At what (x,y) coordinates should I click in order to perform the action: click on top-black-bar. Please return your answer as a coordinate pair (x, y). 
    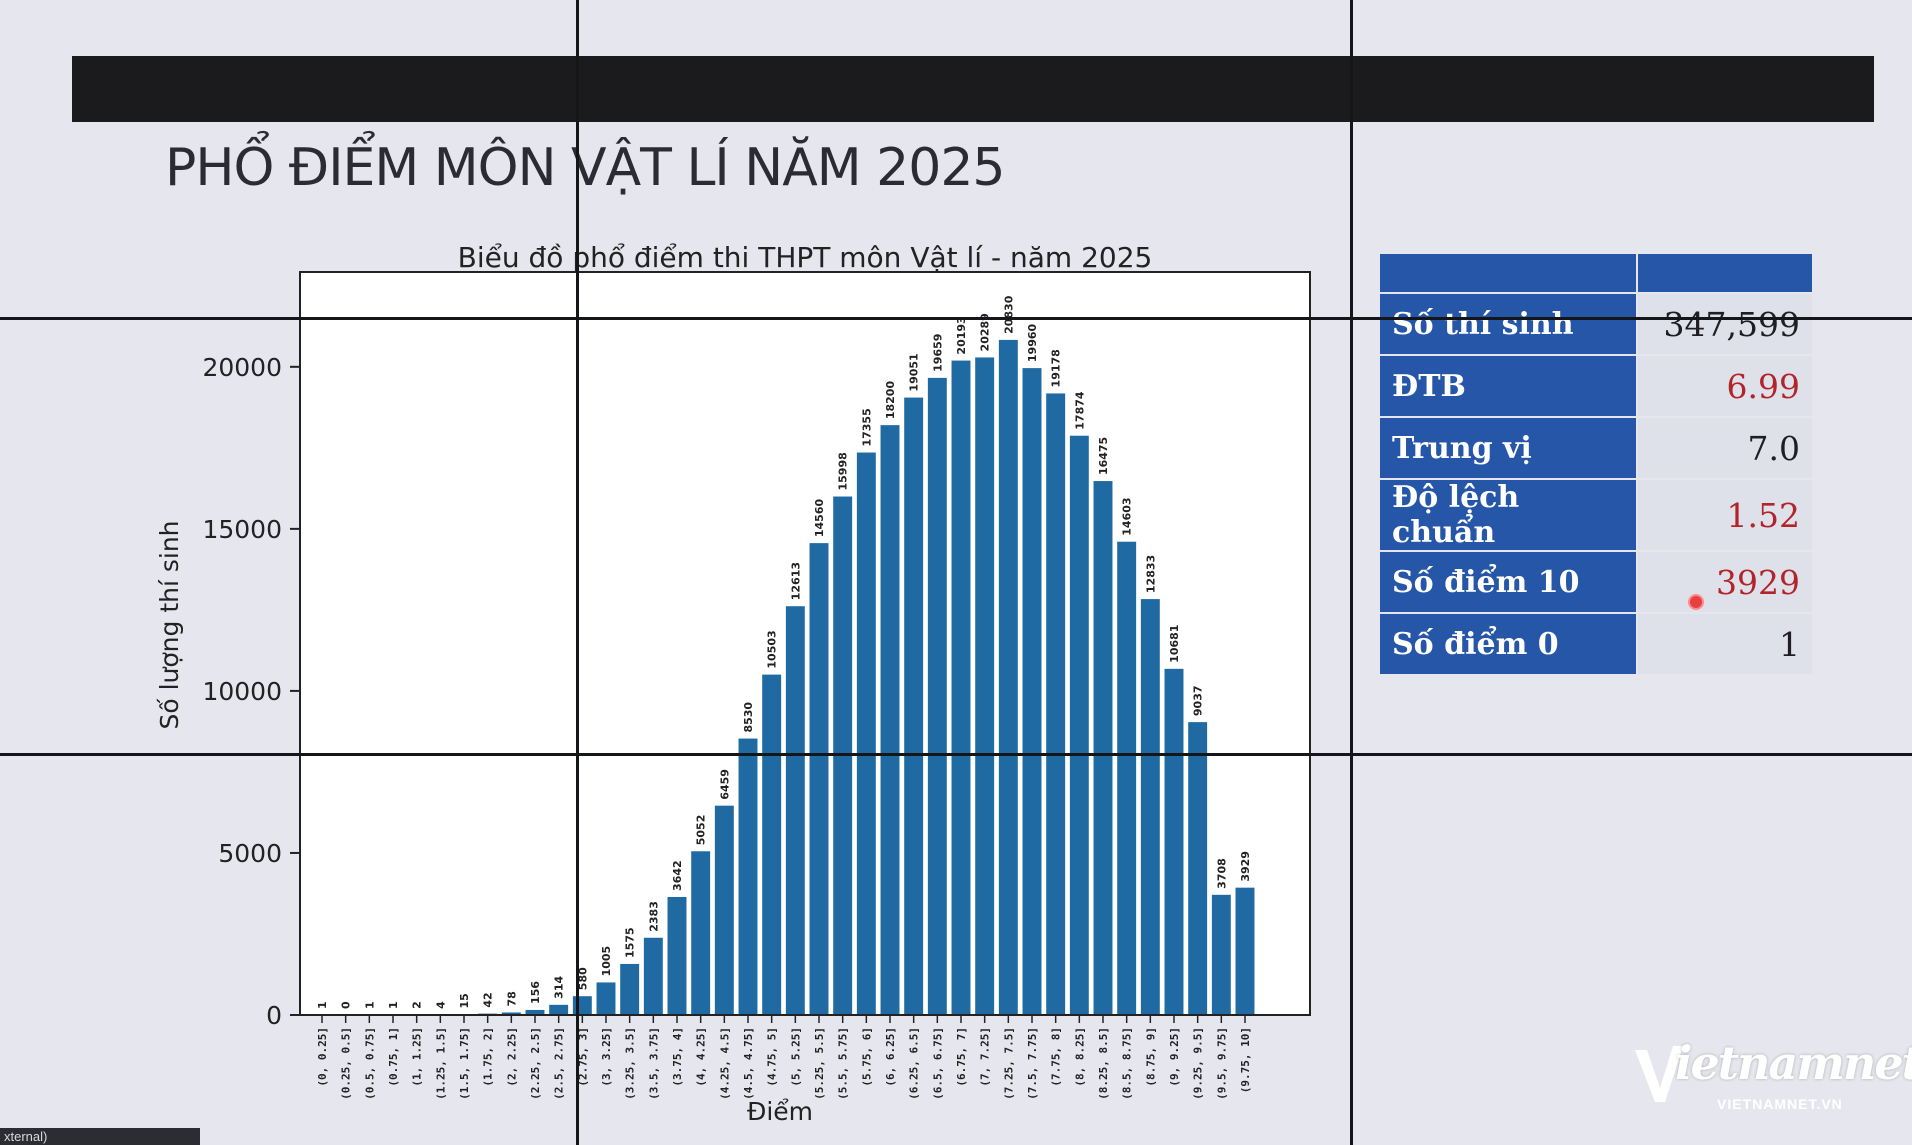
    Looking at the image, I should click on (973, 89).